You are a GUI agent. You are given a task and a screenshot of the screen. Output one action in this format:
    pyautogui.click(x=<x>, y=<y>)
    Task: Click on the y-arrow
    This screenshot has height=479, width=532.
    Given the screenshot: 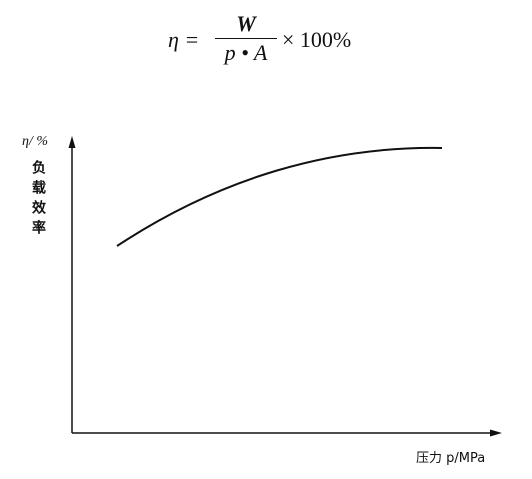 What is the action you would take?
    pyautogui.click(x=72, y=142)
    